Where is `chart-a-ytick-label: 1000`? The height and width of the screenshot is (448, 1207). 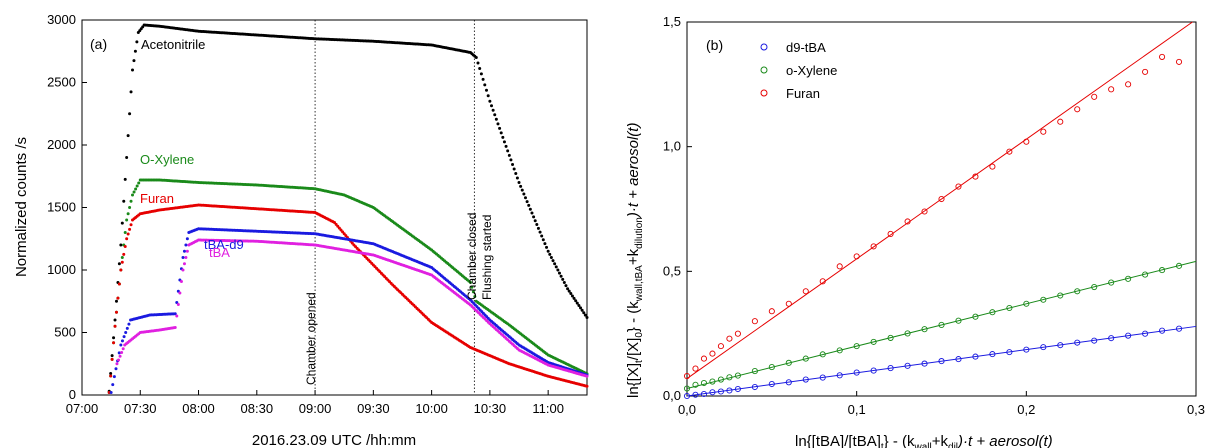
chart-a-ytick-label: 1000 is located at coordinates (61, 269).